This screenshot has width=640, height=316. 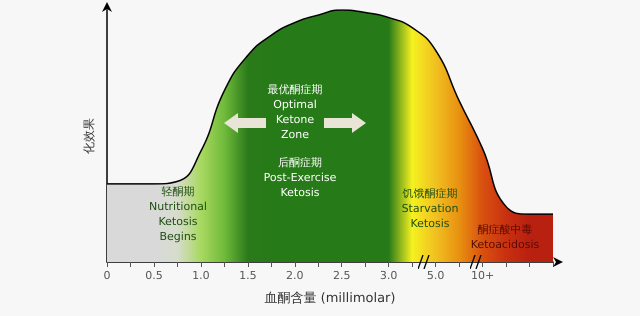 What do you see at coordinates (341, 275) in the screenshot?
I see `x-tick-label: 2.5` at bounding box center [341, 275].